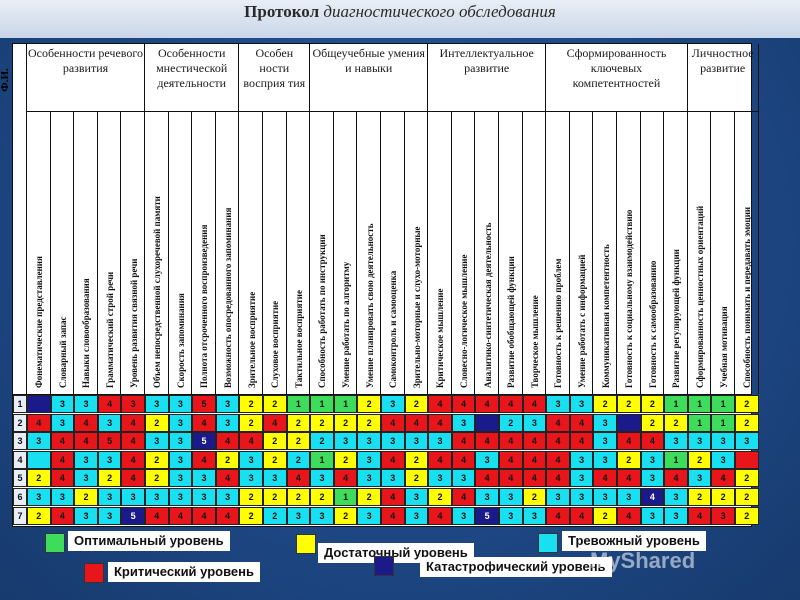 This screenshot has height=600, width=800. Describe the element at coordinates (181, 253) in the screenshot. I see `column-header: Скорость запоминания` at that location.